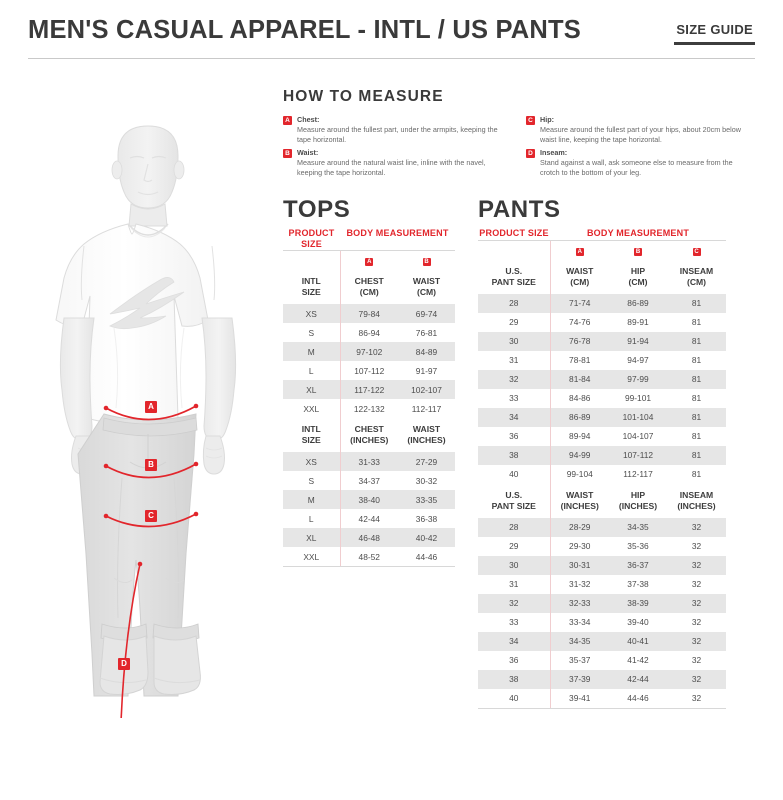 The height and width of the screenshot is (800, 783). I want to click on tab-active-underline, so click(714, 43).